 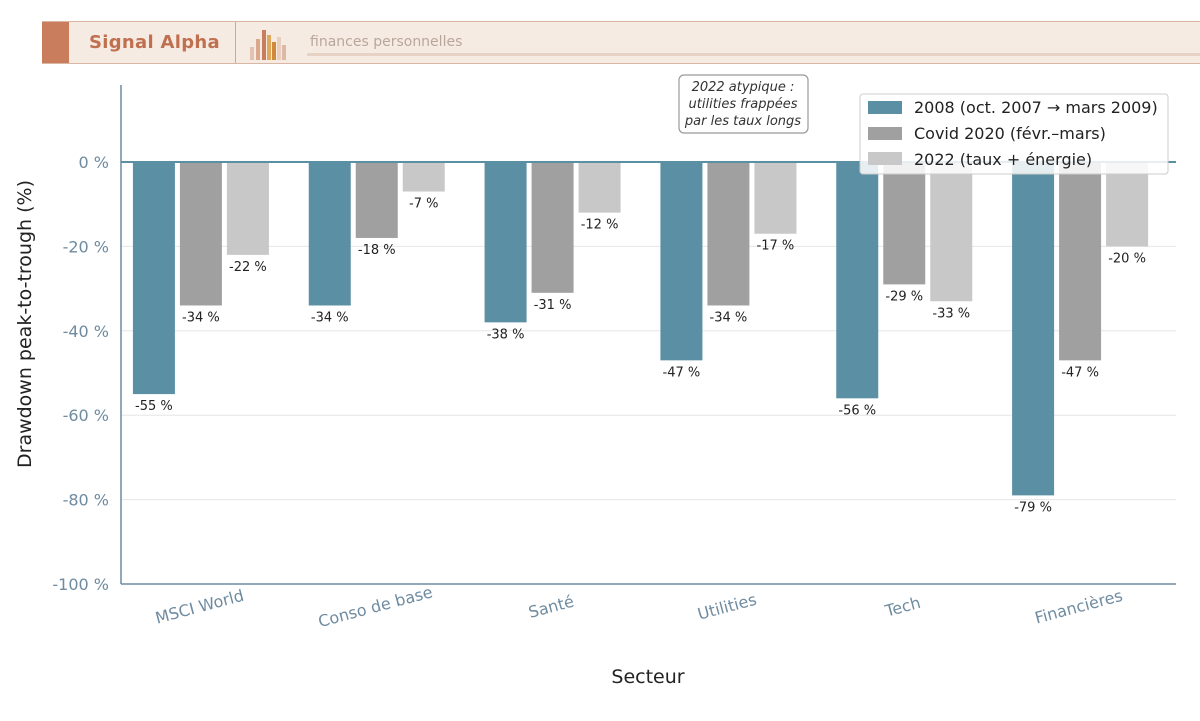 What do you see at coordinates (753, 54) in the screenshot?
I see `tagline-underline` at bounding box center [753, 54].